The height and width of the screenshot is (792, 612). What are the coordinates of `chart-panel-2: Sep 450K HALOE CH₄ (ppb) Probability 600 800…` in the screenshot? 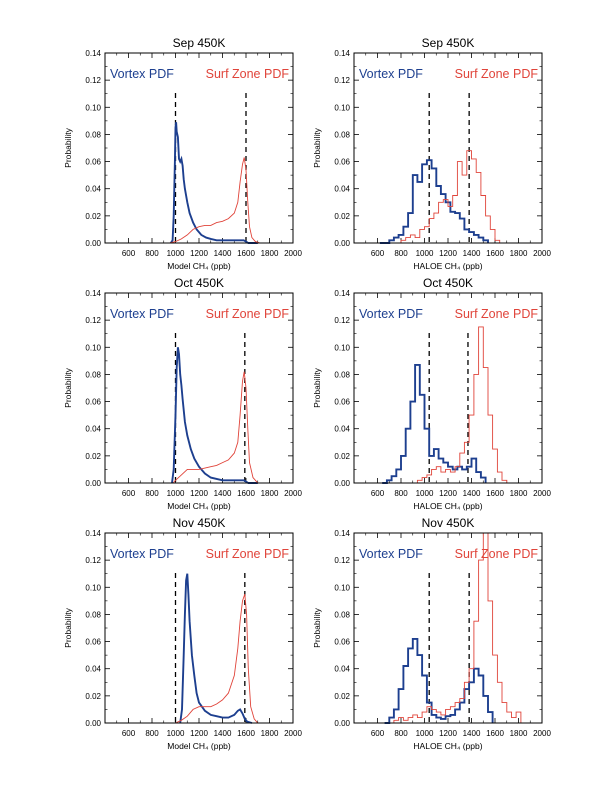 It's located at (431, 153).